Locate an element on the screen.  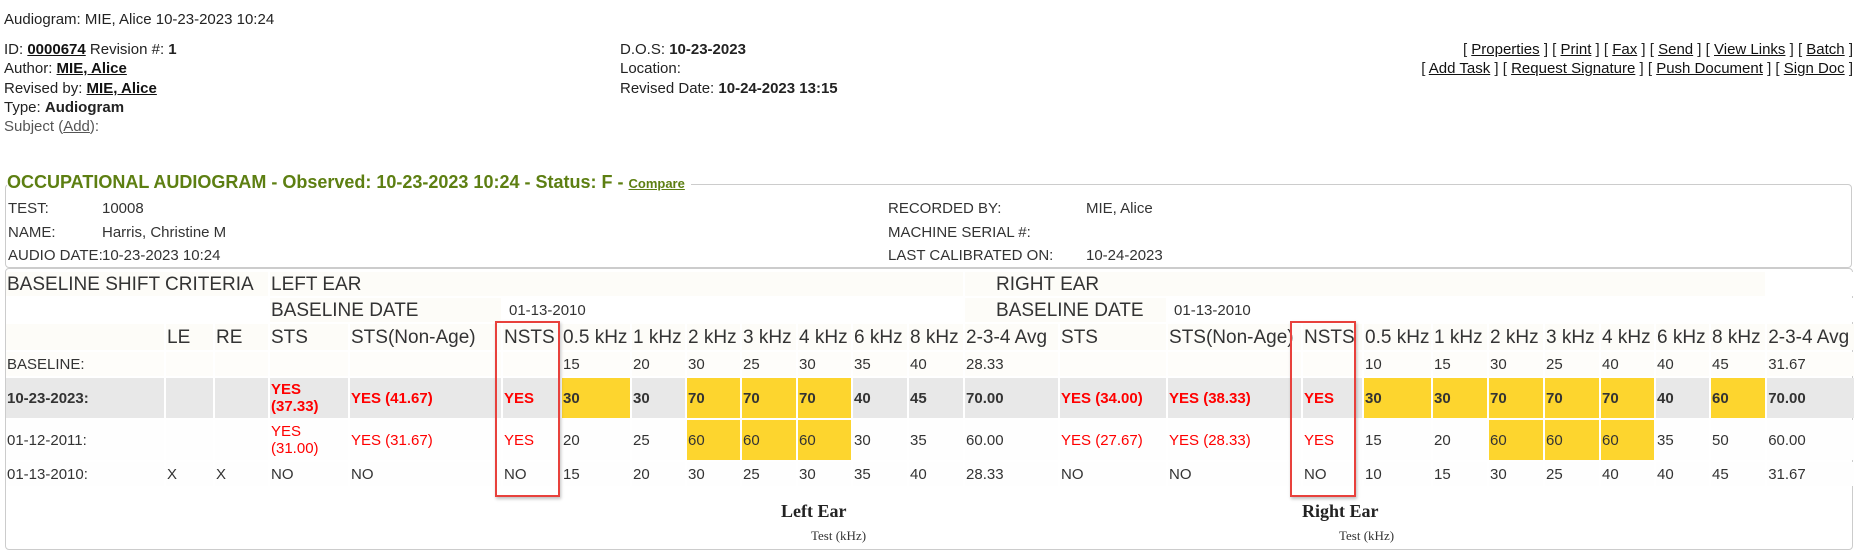
right-sts-non-age-cell is located at coordinates (1235, 364).